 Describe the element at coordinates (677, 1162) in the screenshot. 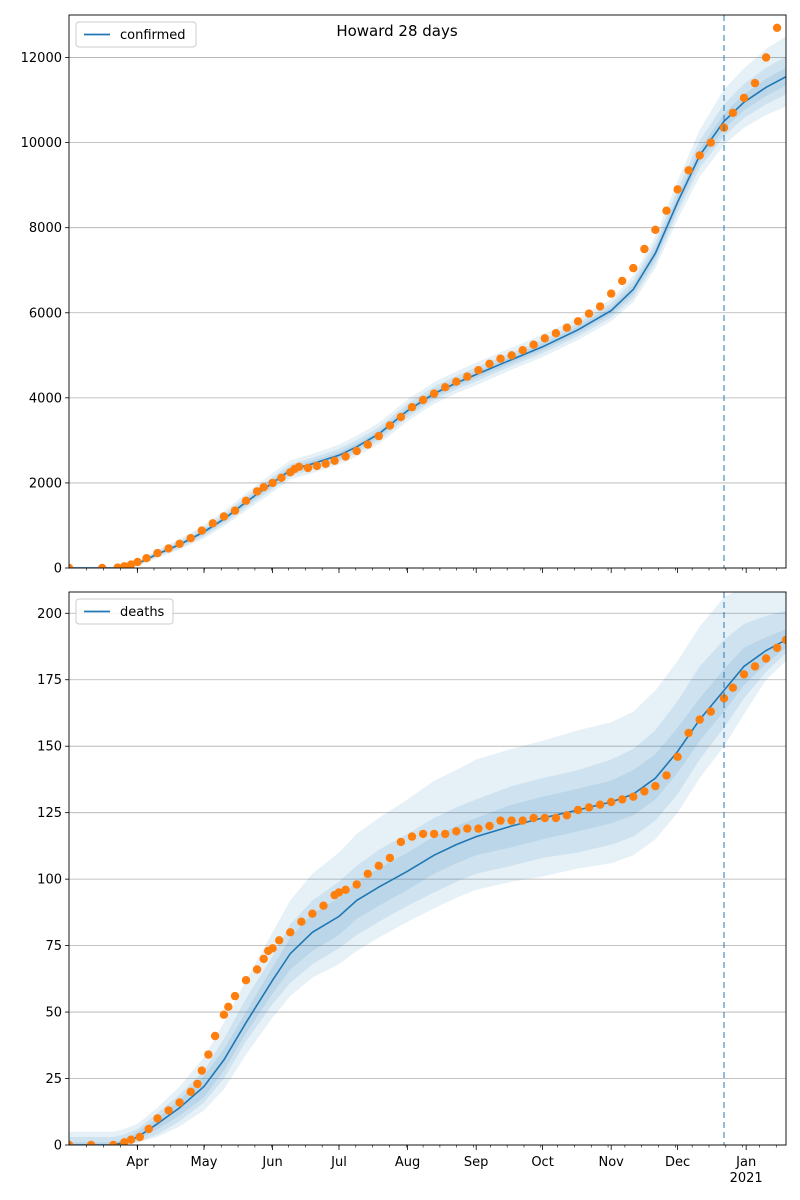

I see `x-tick-label: Dec` at that location.